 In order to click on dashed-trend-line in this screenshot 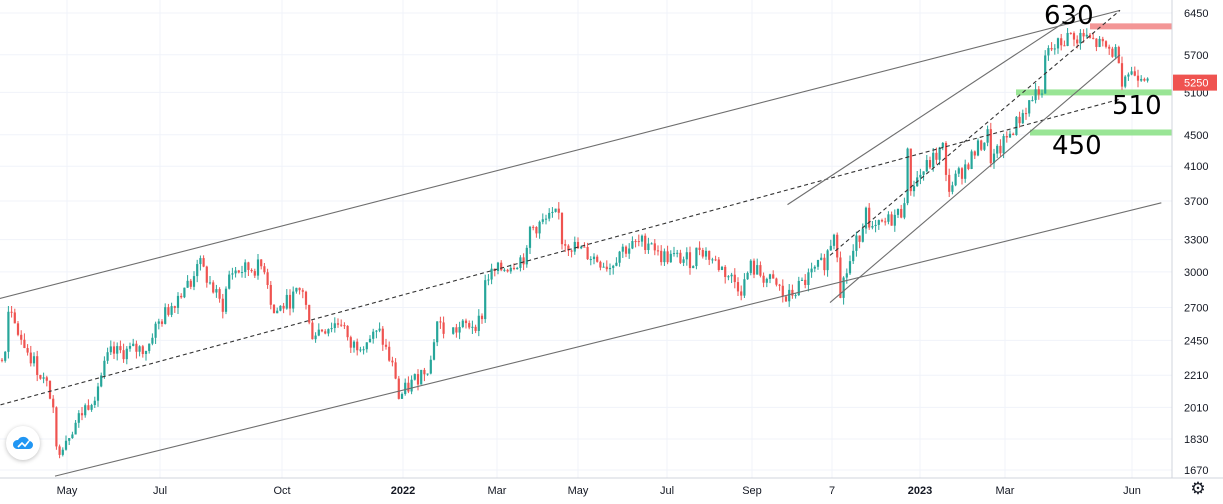, I will do `click(975, 132)`.